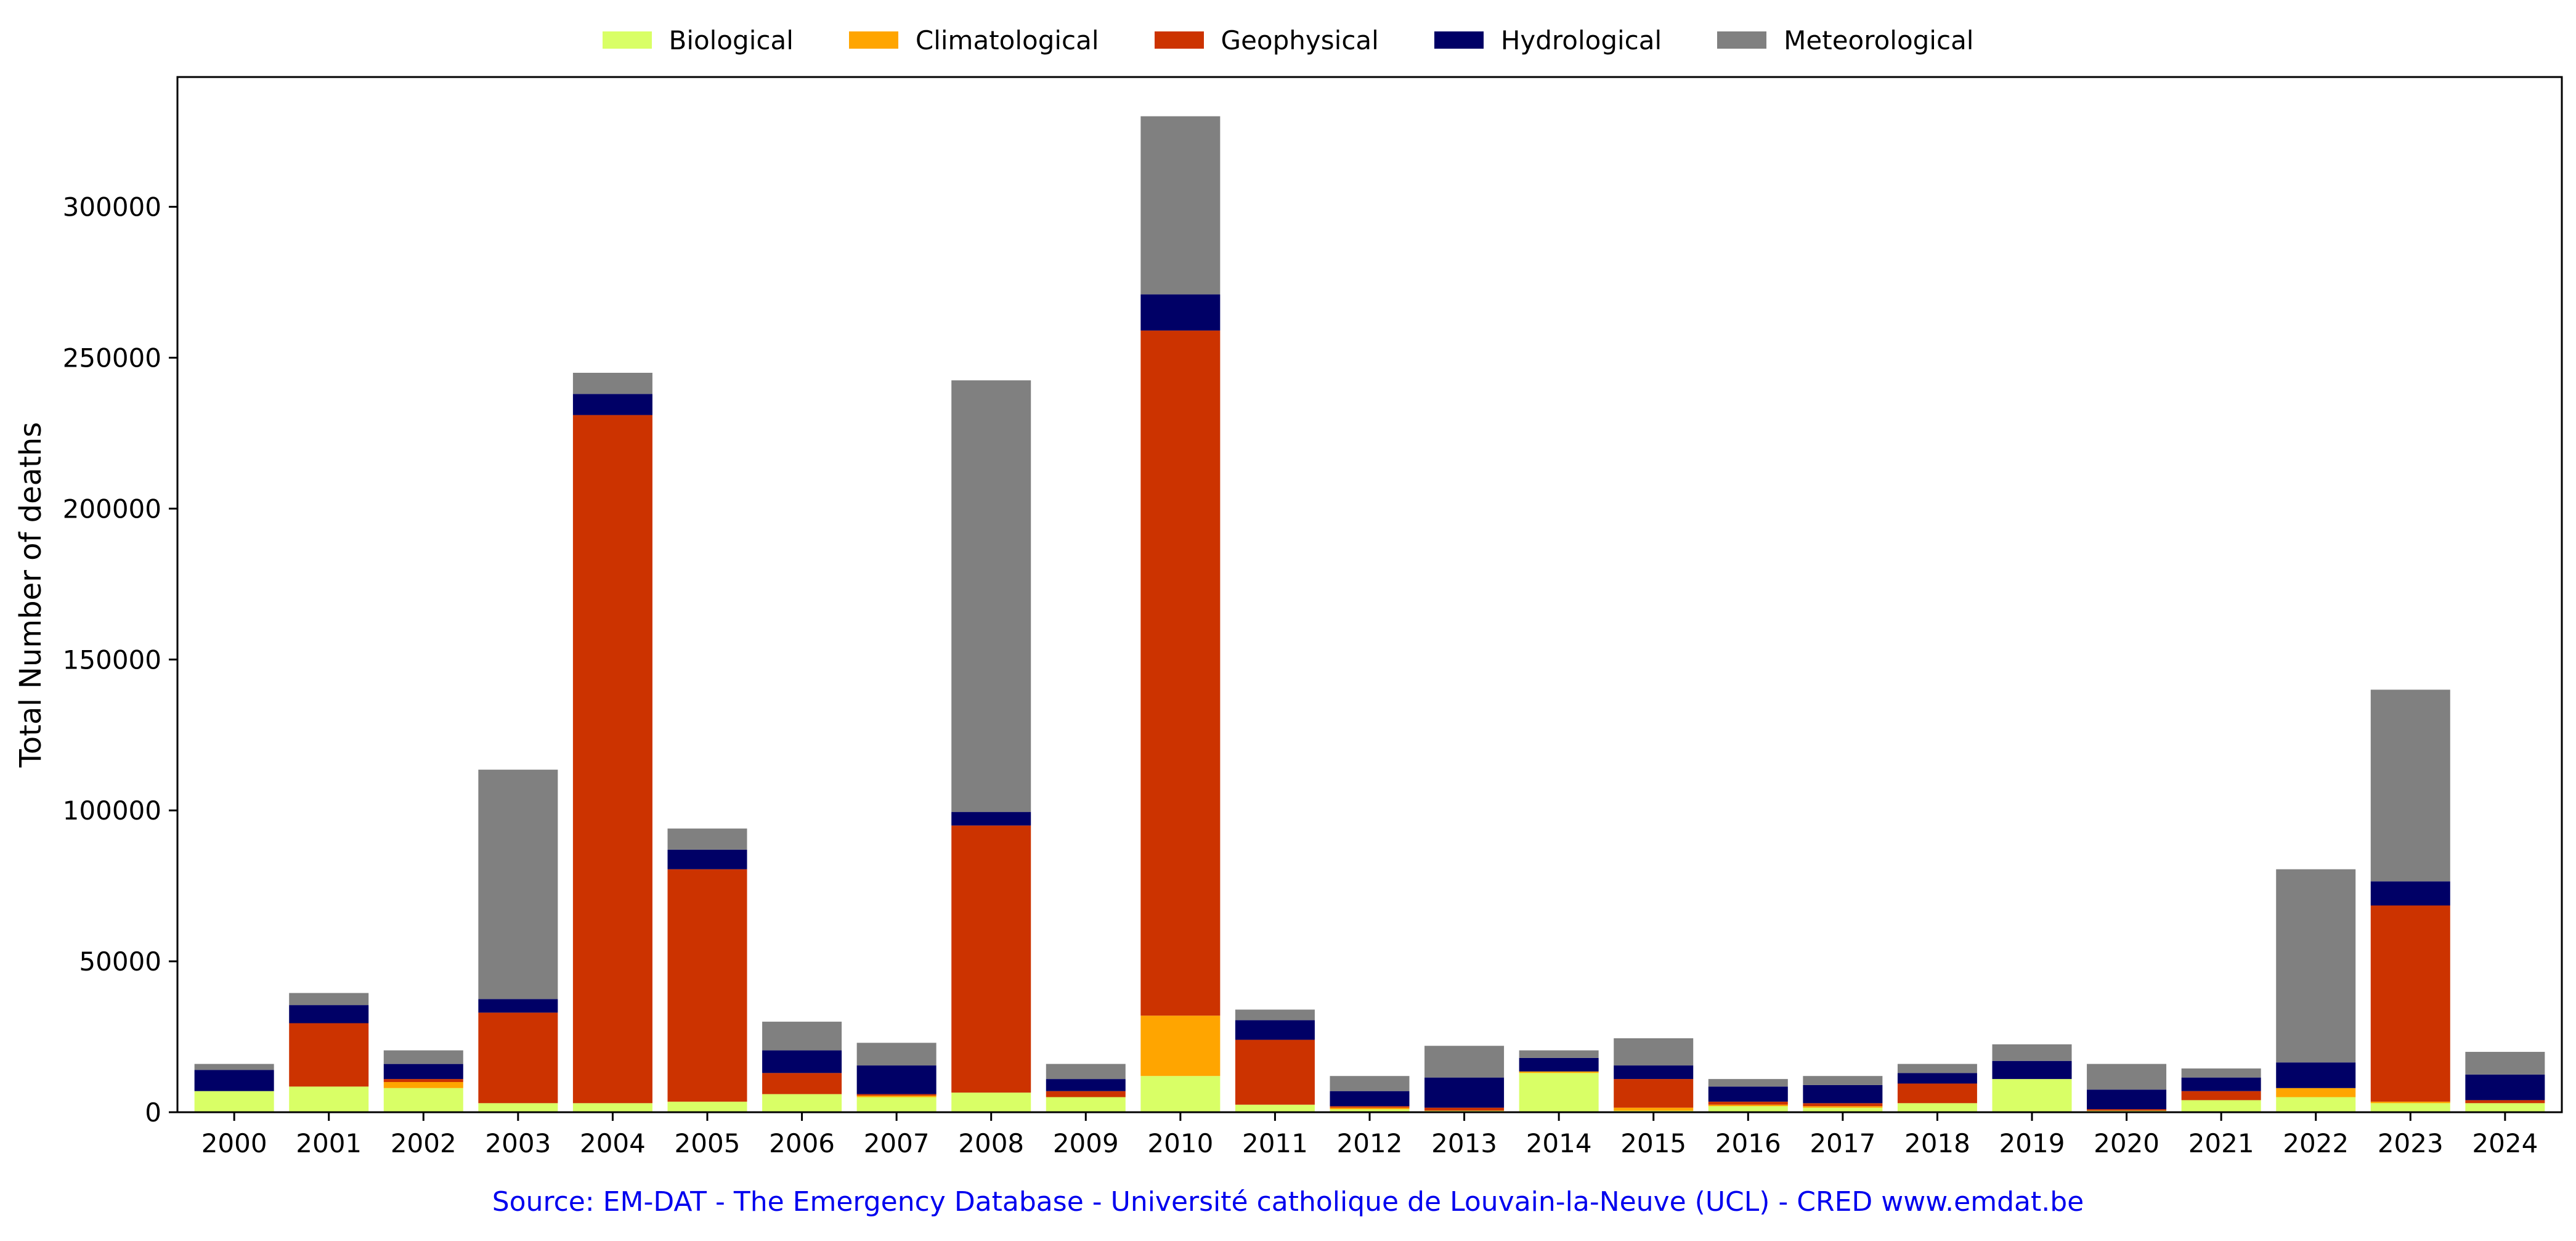  I want to click on x-tick-label-2019: 2019, so click(2032, 1143).